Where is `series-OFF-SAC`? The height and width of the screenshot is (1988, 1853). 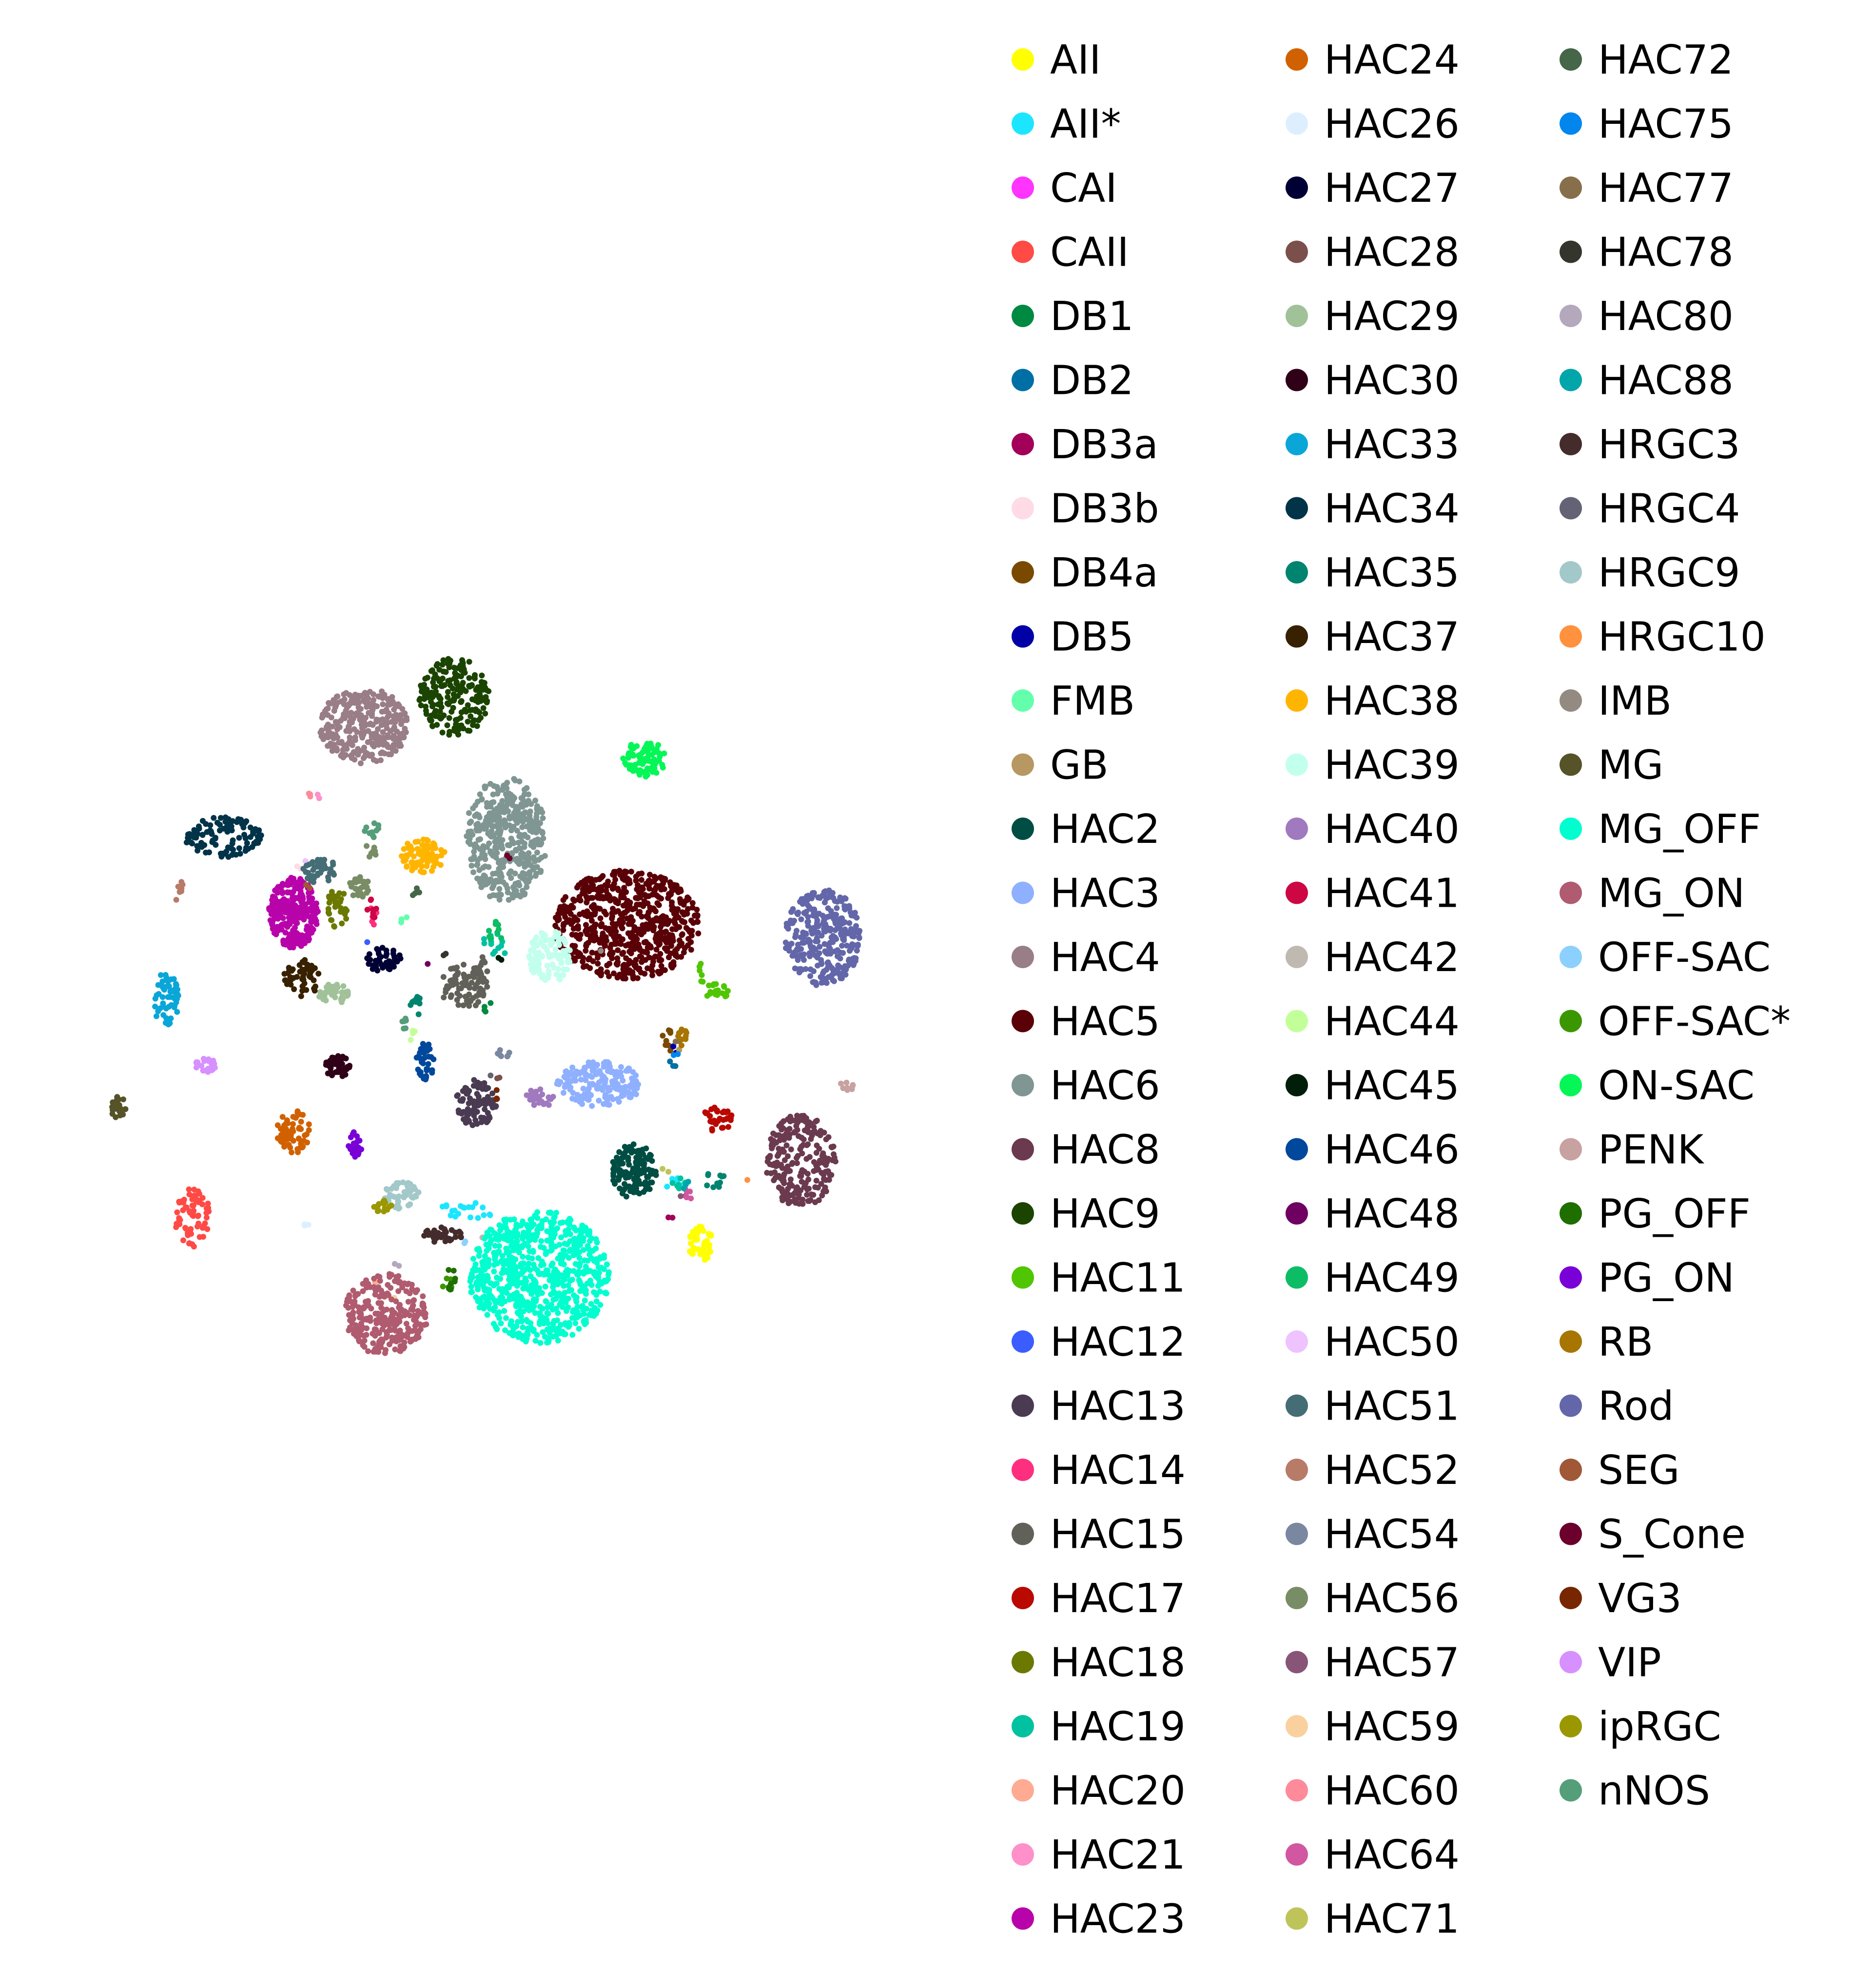
series-OFF-SAC is located at coordinates (464, 1242).